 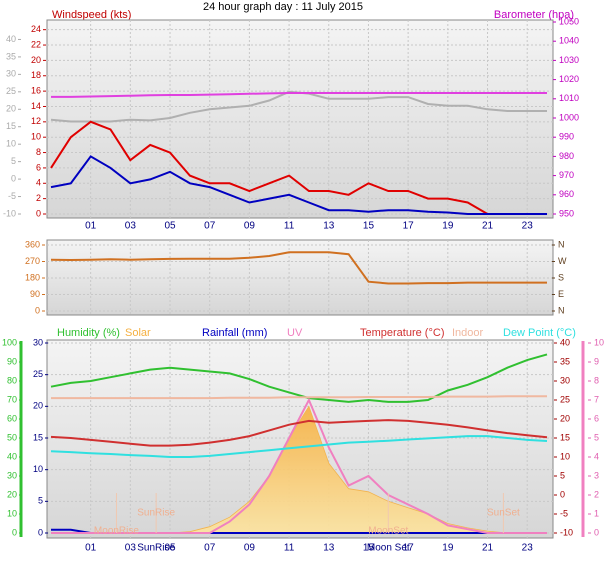 I want to click on y-tick-label: 50, so click(x=12, y=437).